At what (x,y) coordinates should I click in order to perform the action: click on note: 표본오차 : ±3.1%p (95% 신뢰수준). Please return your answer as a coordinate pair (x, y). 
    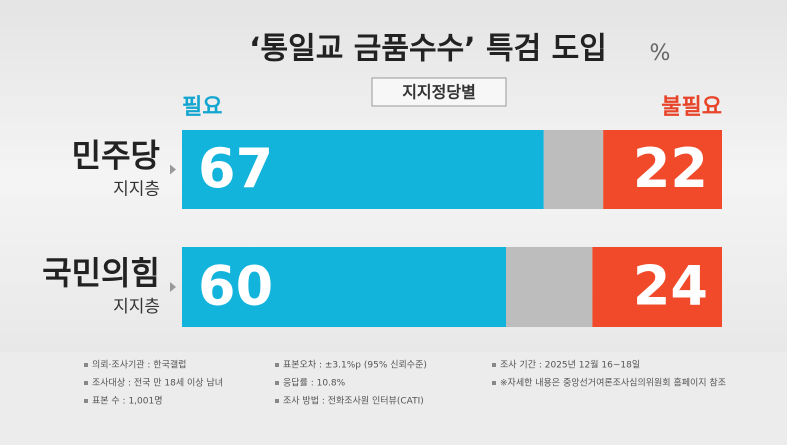
    Looking at the image, I should click on (355, 365).